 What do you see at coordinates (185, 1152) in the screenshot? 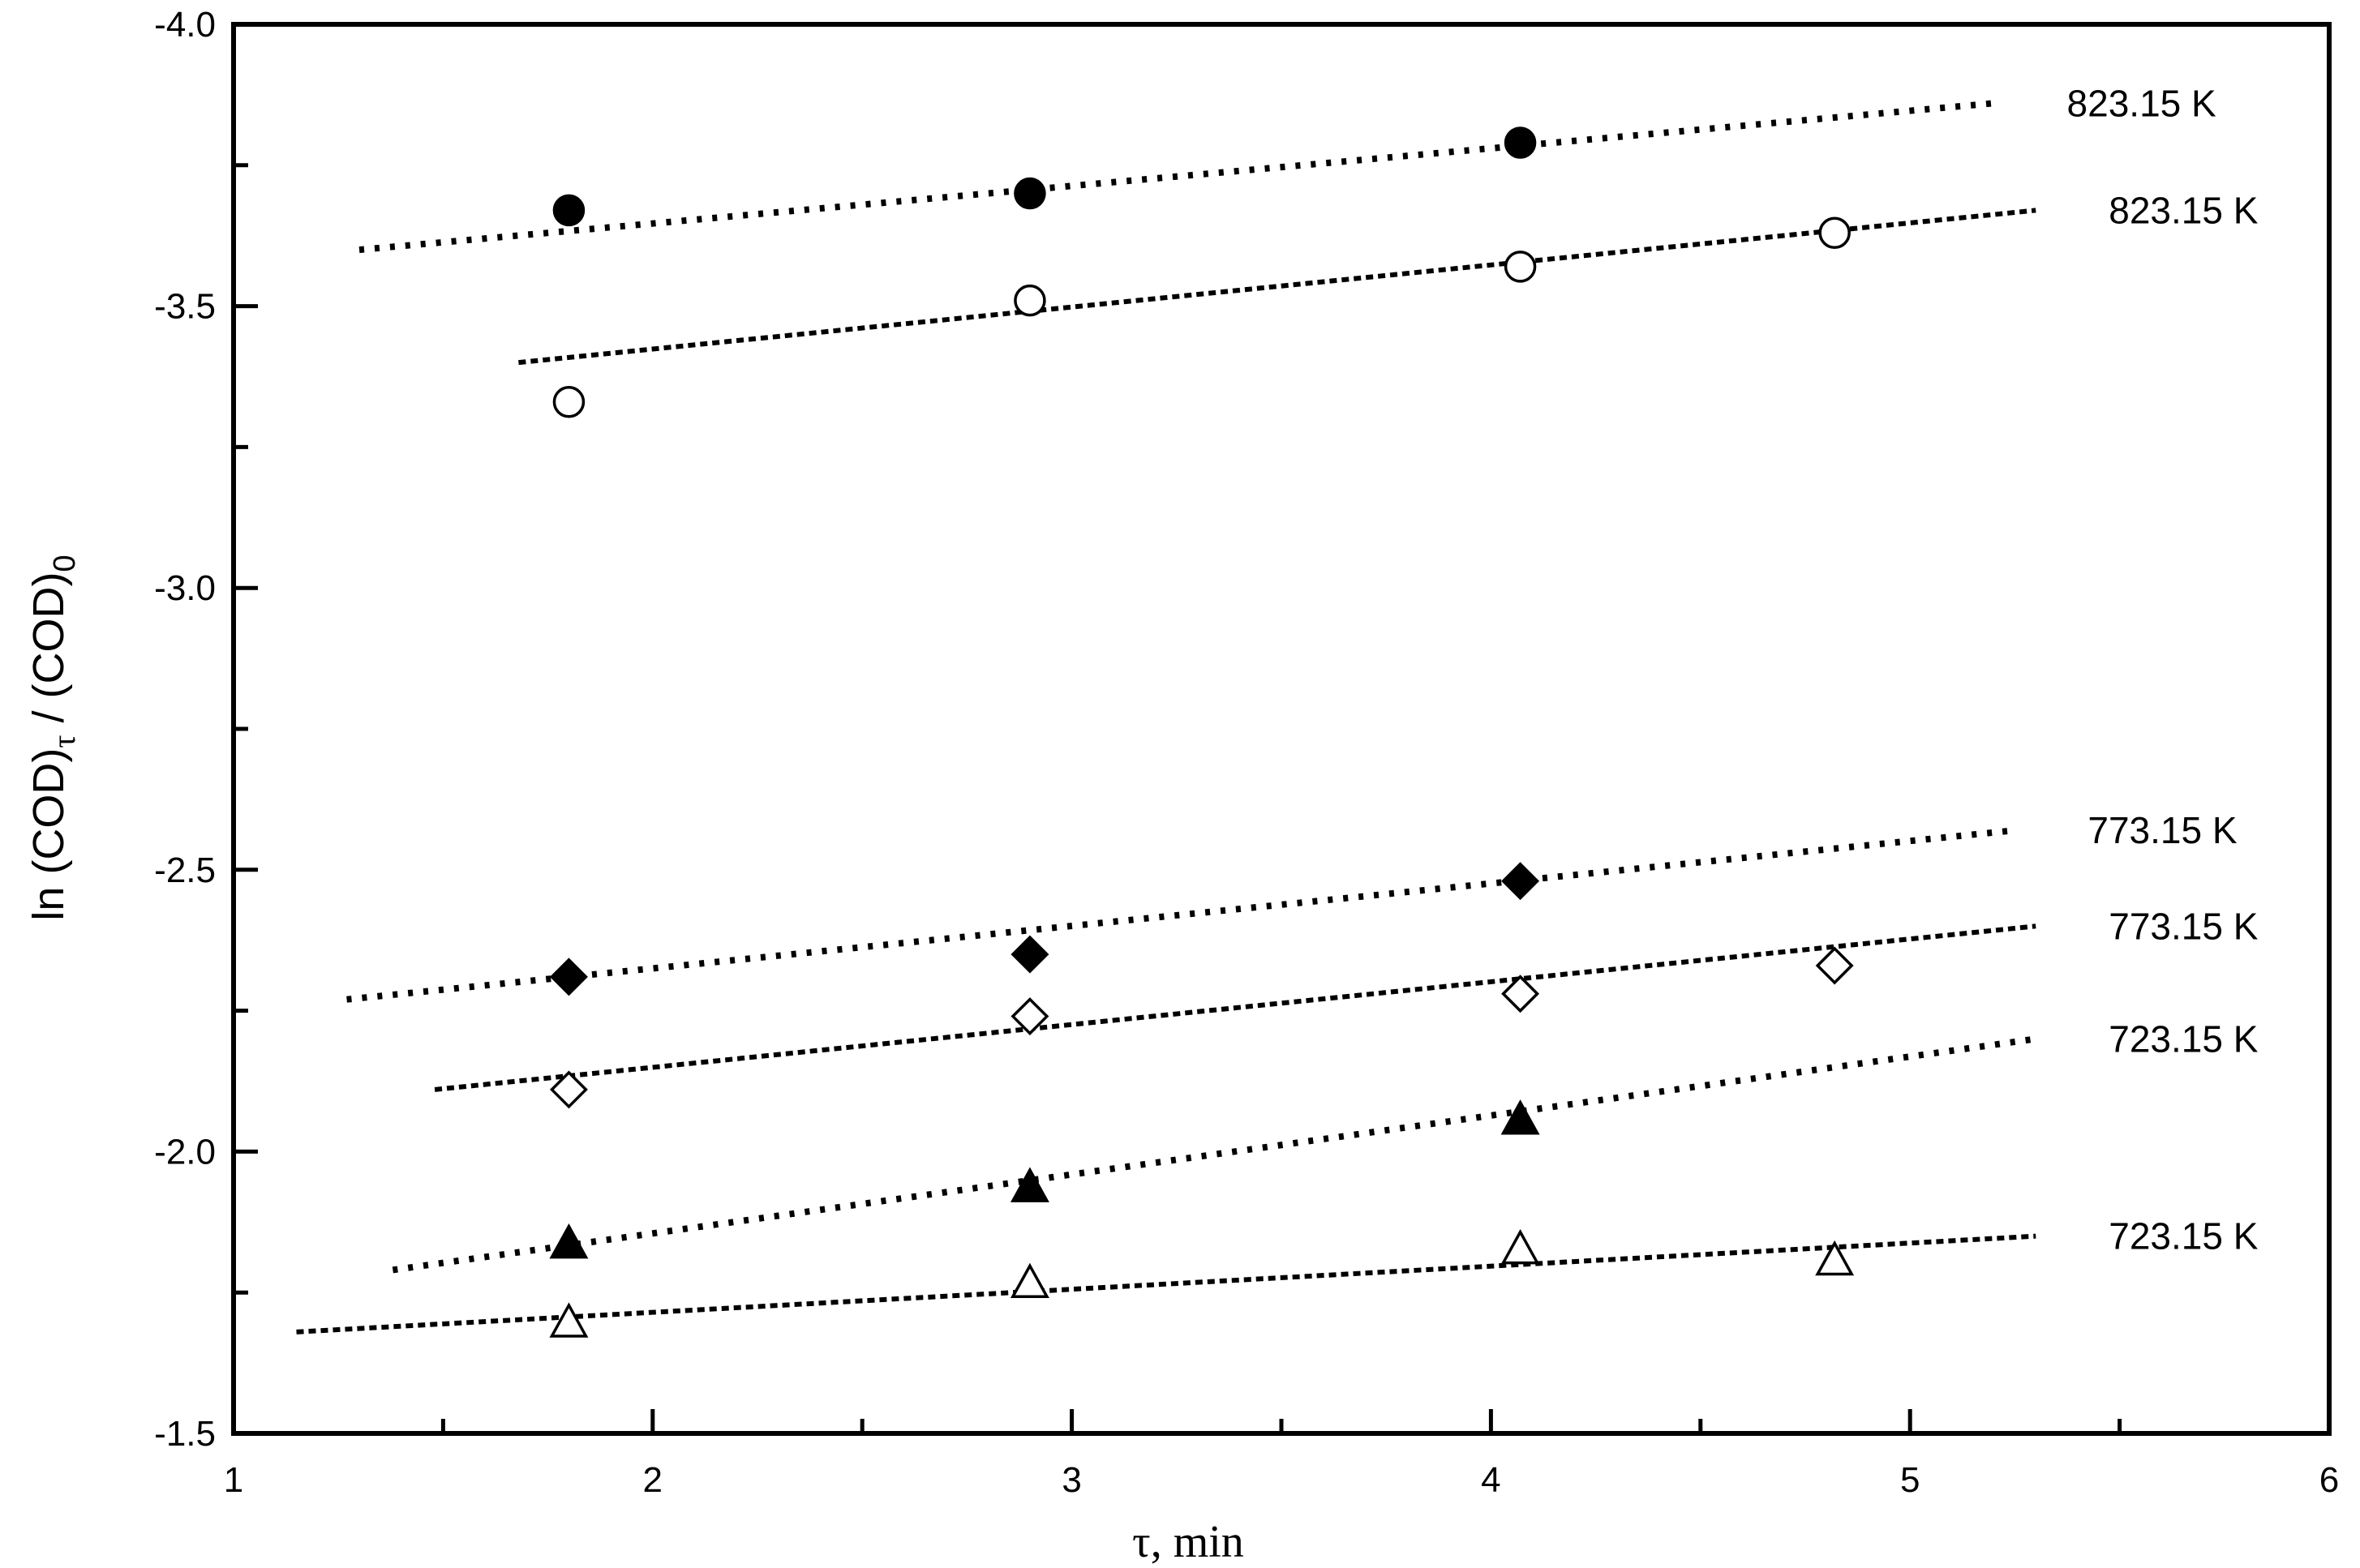
I see `y-tick-label: -2.0` at bounding box center [185, 1152].